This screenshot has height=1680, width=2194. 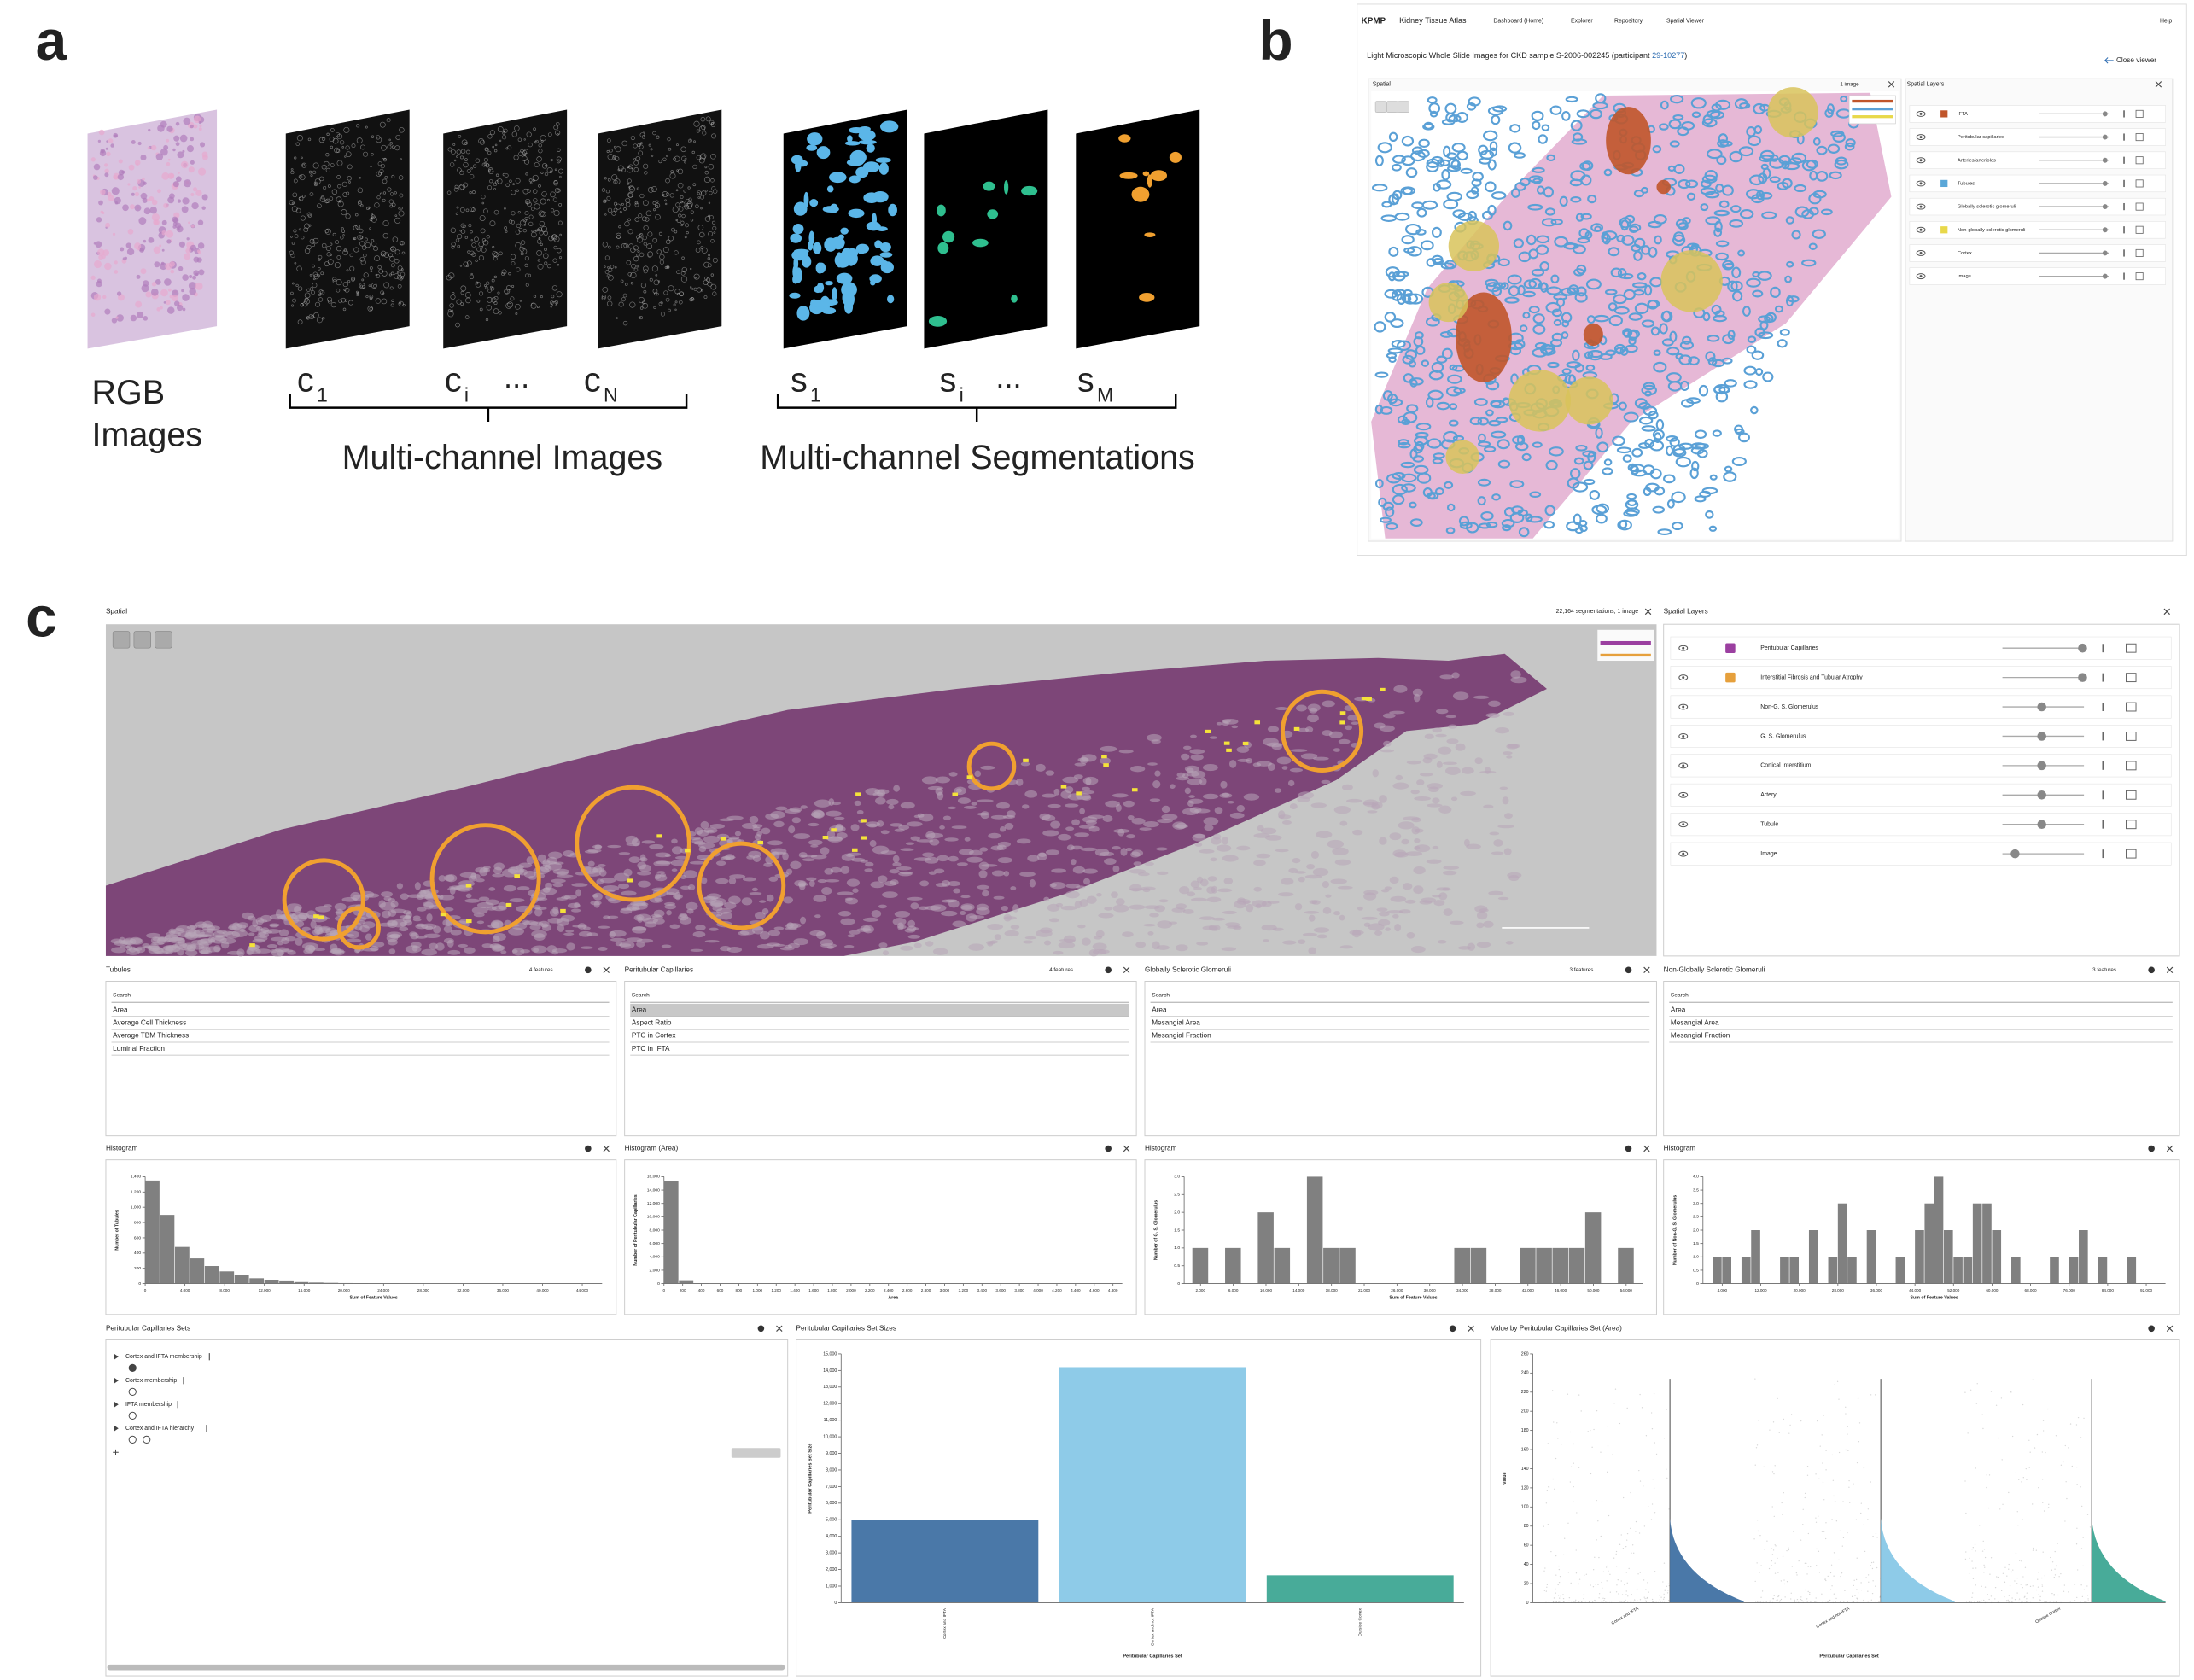 What do you see at coordinates (1789, 707) in the screenshot?
I see `layer-name: Non-G. S. Glomerulus` at bounding box center [1789, 707].